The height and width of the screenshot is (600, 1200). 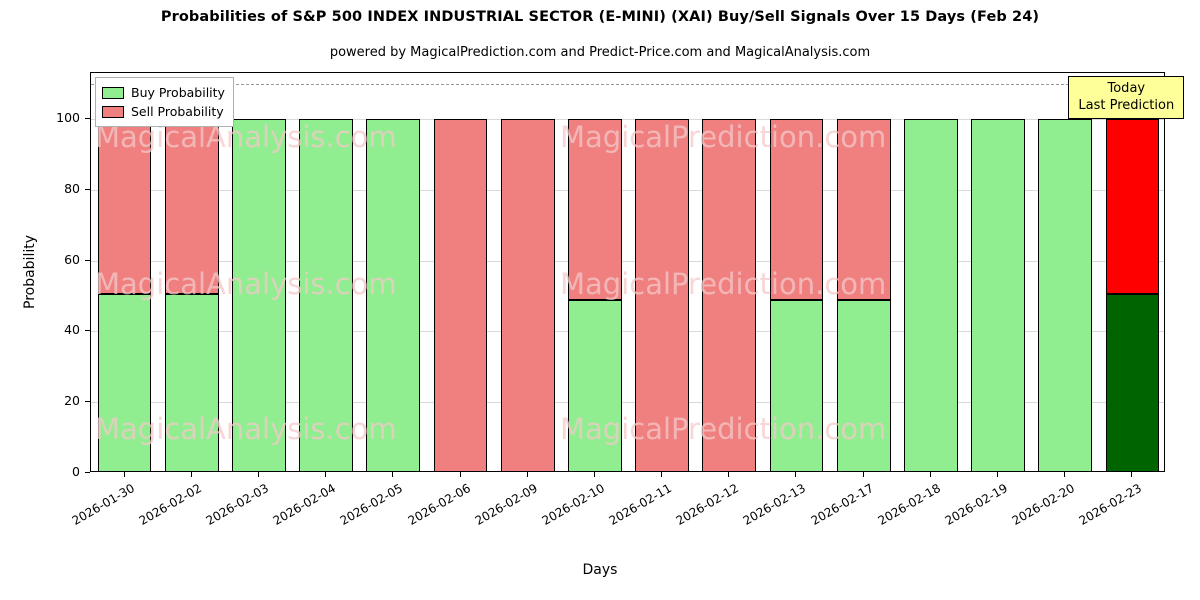 What do you see at coordinates (1126, 88) in the screenshot?
I see `today-label-line1: Today` at bounding box center [1126, 88].